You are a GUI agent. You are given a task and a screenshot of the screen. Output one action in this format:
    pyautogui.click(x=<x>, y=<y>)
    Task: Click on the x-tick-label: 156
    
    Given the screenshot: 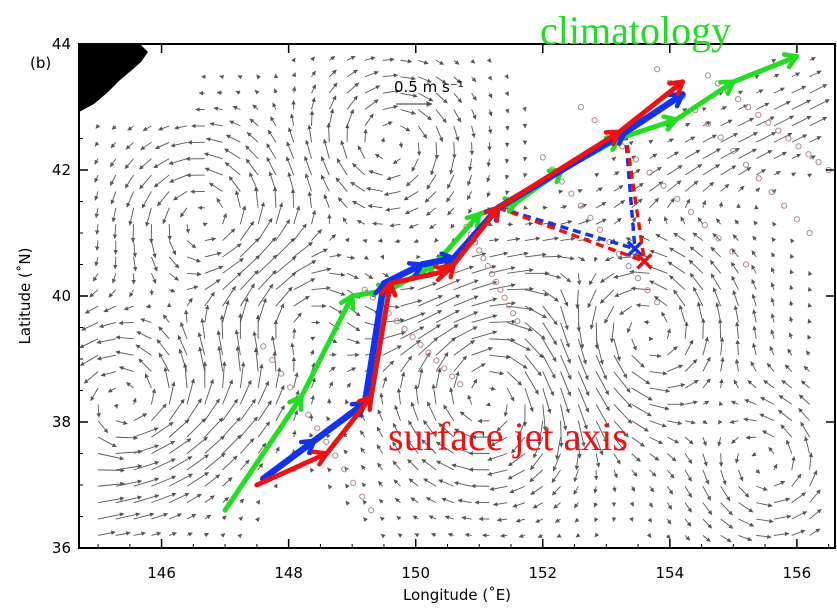 What is the action you would take?
    pyautogui.click(x=797, y=573)
    